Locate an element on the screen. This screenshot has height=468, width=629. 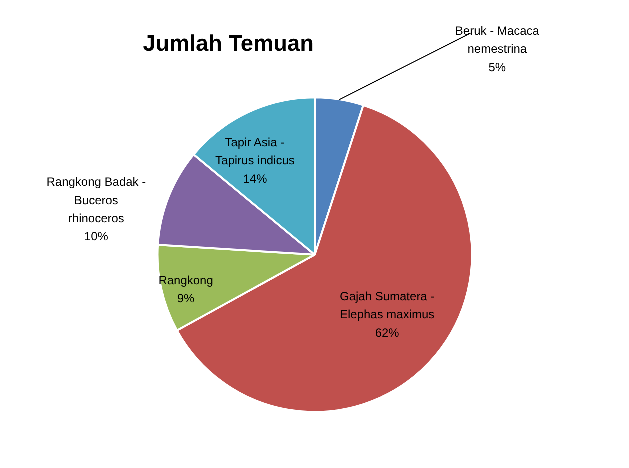
data-label: 14% is located at coordinates (255, 179).